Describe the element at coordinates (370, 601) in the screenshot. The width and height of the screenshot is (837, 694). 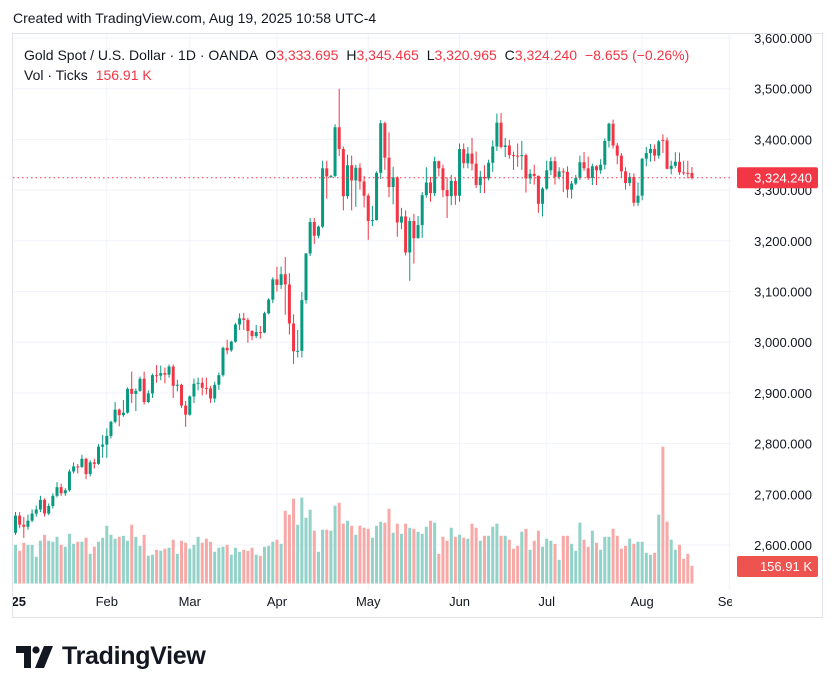
I see `time-axis: 2025 Feb Mar Apr May Jun Jul Aug Sep` at that location.